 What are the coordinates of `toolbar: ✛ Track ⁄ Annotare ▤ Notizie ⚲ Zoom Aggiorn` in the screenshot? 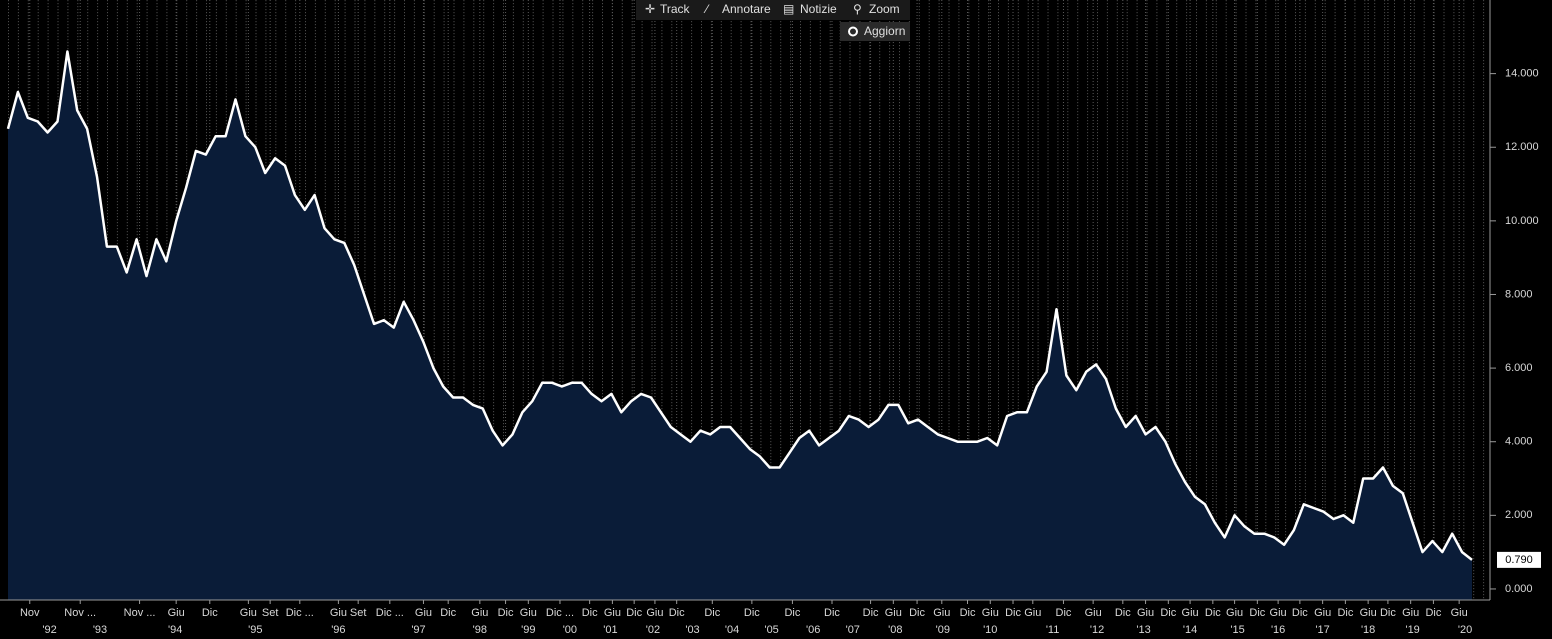 It's located at (773, 20).